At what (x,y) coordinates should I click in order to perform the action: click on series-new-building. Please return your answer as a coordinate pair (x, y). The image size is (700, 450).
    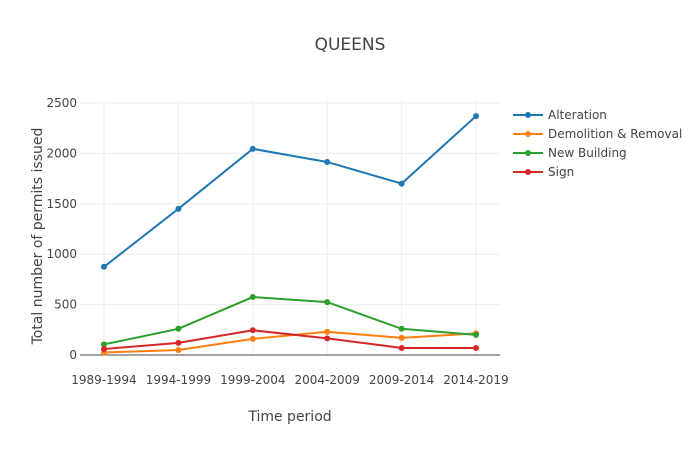
    Looking at the image, I should click on (290, 321).